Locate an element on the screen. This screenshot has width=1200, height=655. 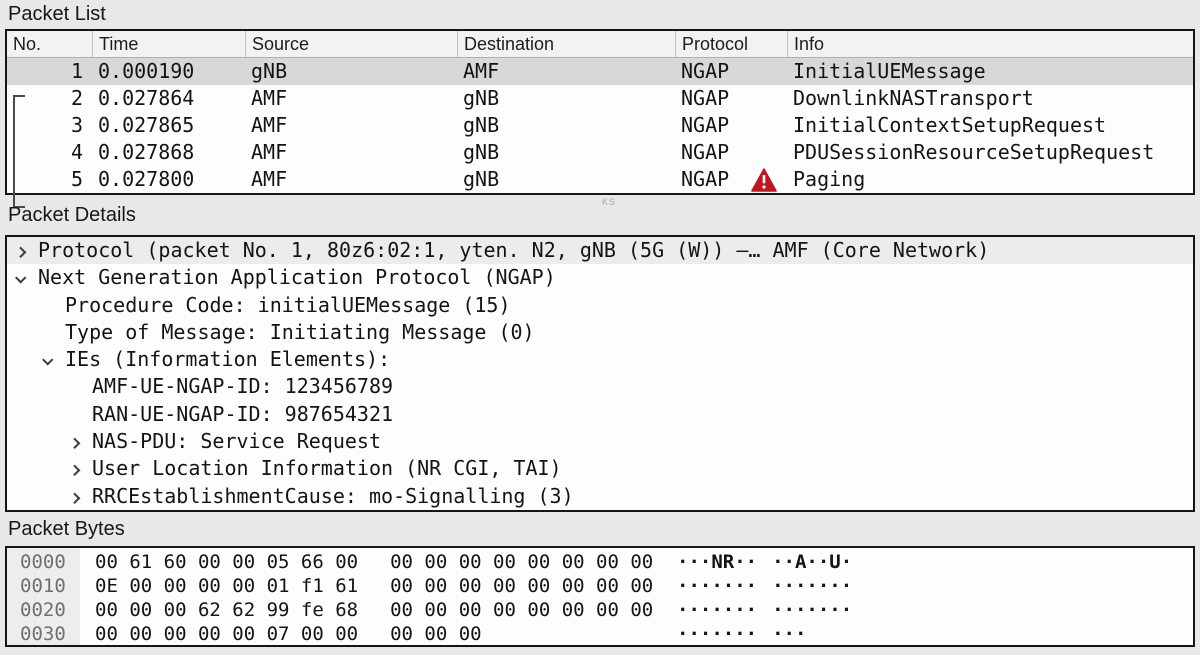
detail-line-nas-pdu: NAS-PDU: Service Request is located at coordinates (600, 441).